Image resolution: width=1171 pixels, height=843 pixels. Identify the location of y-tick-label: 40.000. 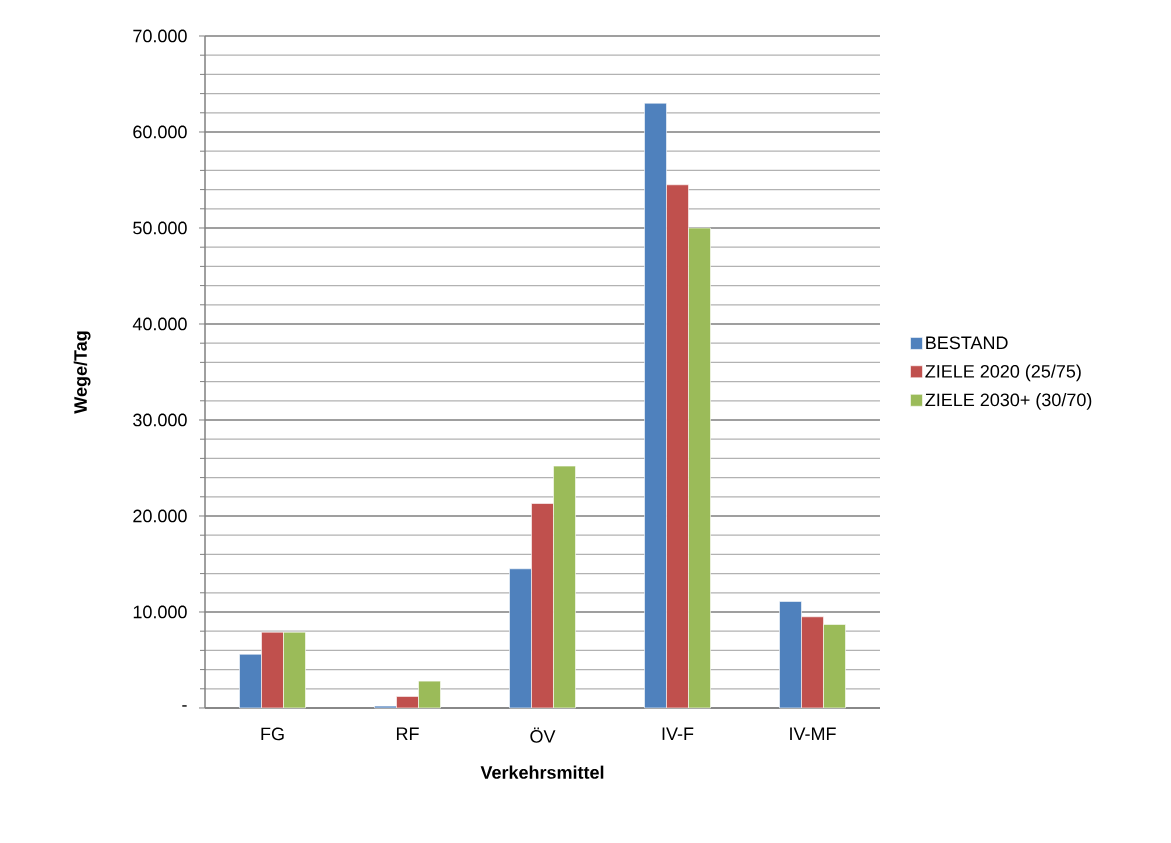
(159, 324).